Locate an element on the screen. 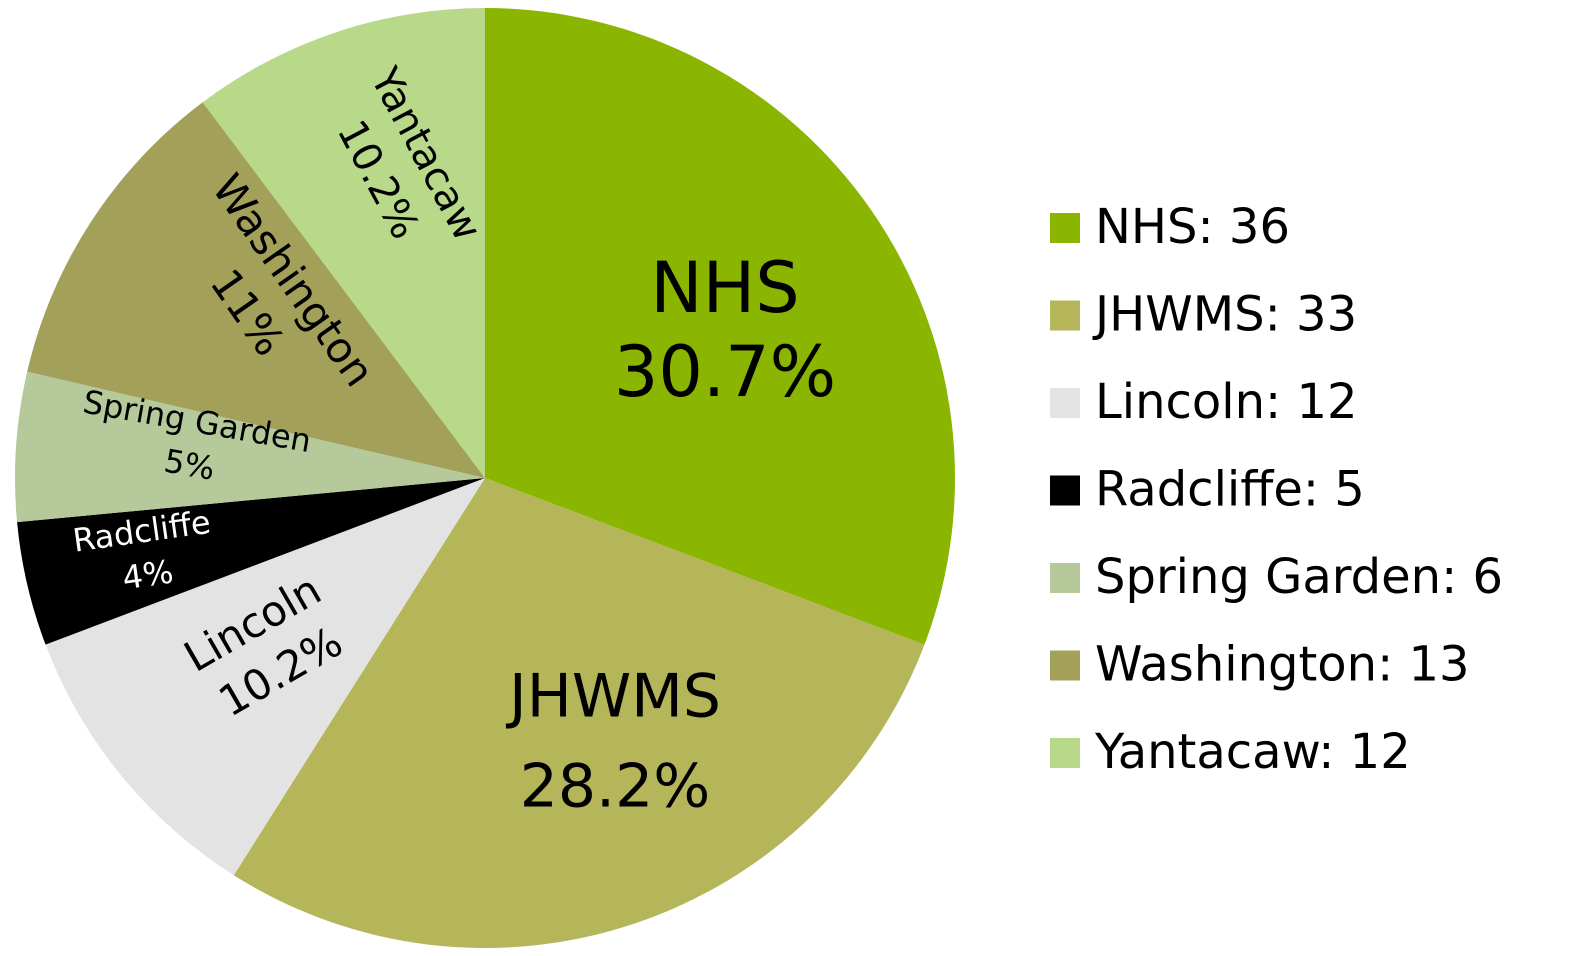 Image resolution: width=1589 pixels, height=956 pixels. legend-label: JHWMS: 33 is located at coordinates (1224, 315).